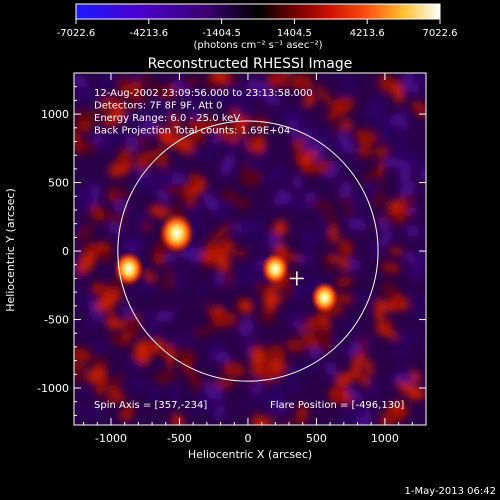  Describe the element at coordinates (385, 438) in the screenshot. I see `x-tick-label: 1000` at that location.